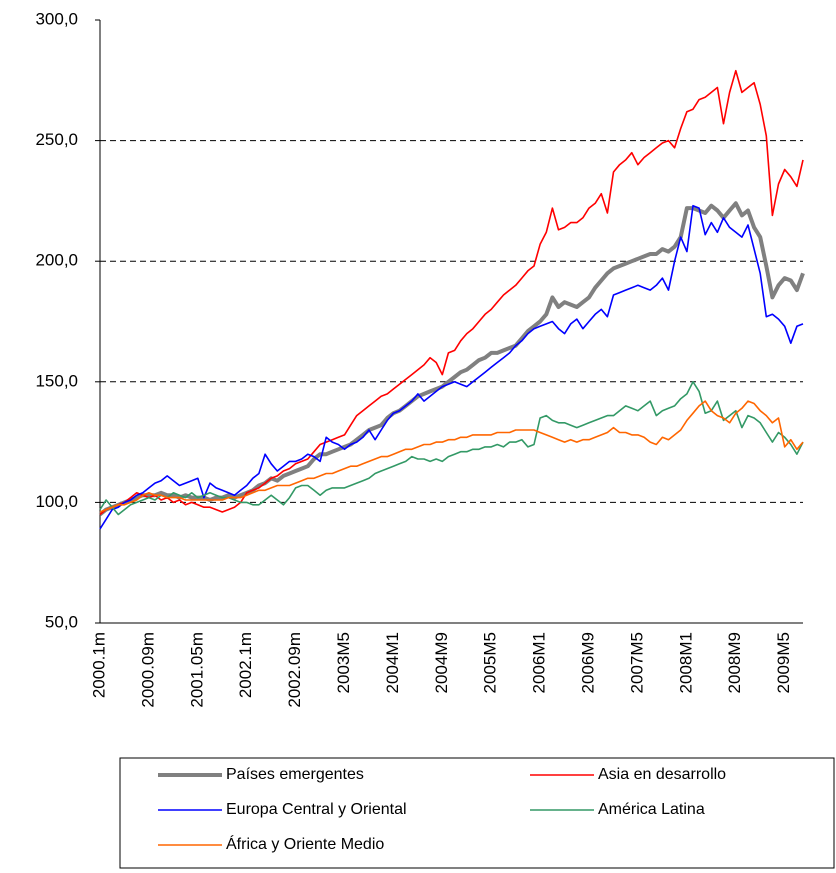 This screenshot has height=873, width=836. I want to click on y-tick-label: 300,0, so click(56, 18).